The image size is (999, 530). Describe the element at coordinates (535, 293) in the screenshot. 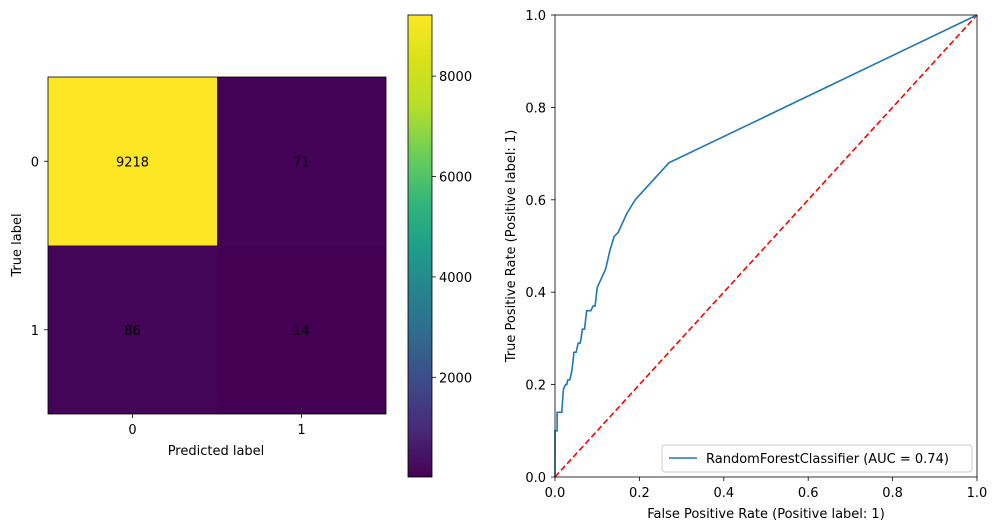

I see `roc-y-tick-label: 0.4` at that location.